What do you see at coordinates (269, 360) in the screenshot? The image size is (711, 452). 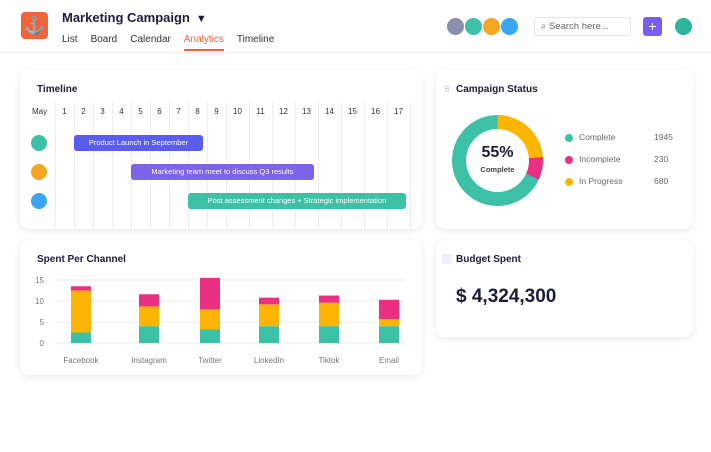 I see `x-tick-label: LinkedIn` at bounding box center [269, 360].